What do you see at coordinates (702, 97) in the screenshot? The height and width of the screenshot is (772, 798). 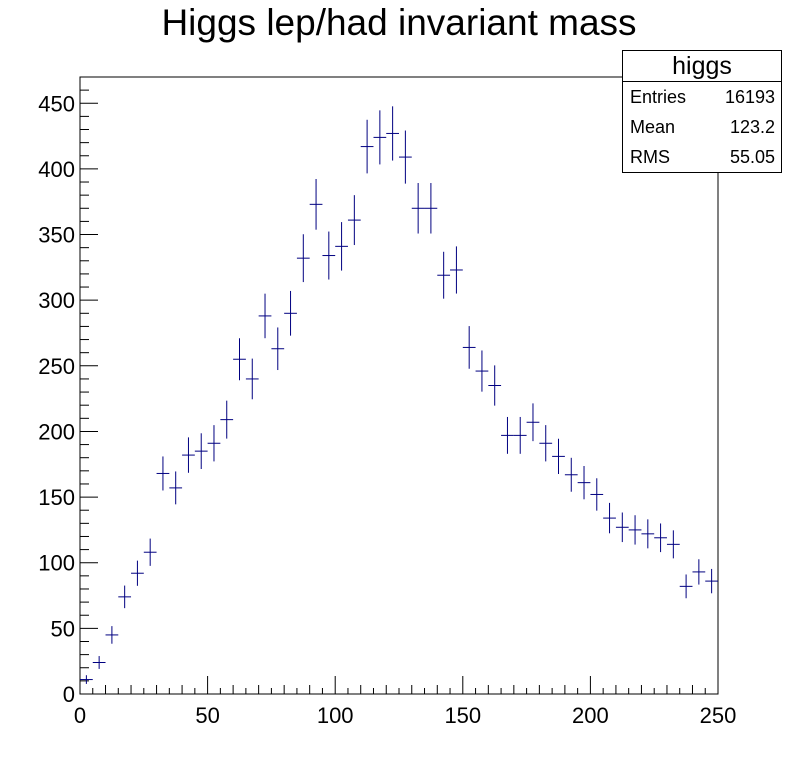 I see `stats-row-entries: Entries 16193` at bounding box center [702, 97].